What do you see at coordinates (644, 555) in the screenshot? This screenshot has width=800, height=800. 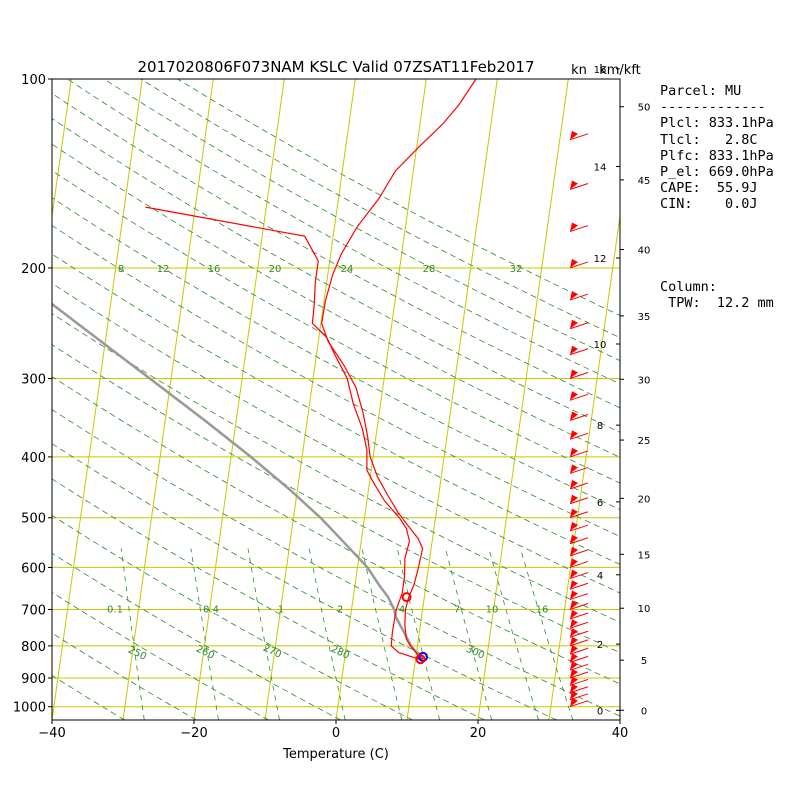 I see `kft-tick-label: 15` at bounding box center [644, 555].